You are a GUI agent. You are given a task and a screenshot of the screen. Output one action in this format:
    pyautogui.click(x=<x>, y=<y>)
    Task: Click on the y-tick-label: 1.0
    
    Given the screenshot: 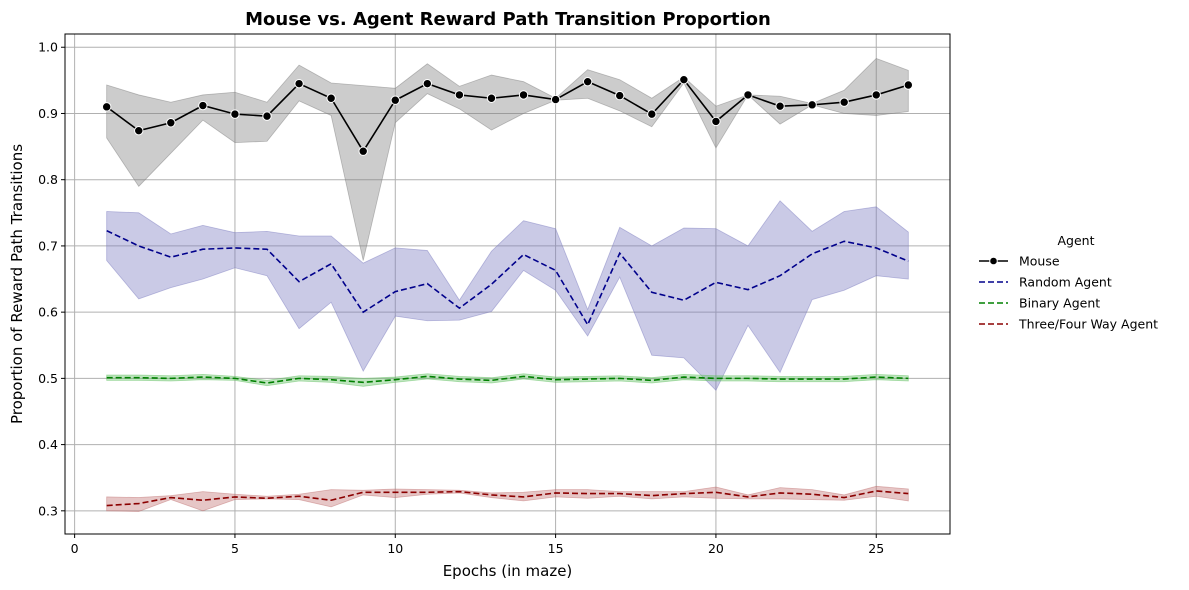 What is the action you would take?
    pyautogui.click(x=48, y=47)
    